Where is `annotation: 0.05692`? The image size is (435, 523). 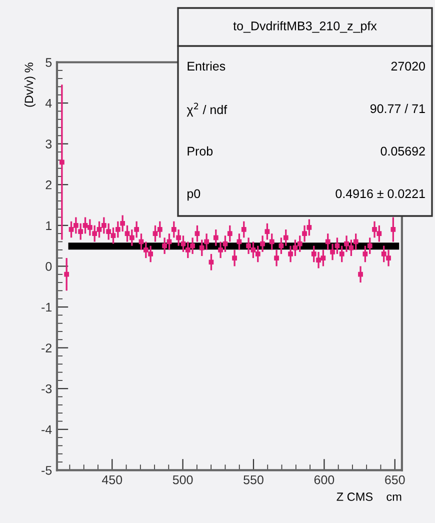
annotation: 0.05692 is located at coordinates (402, 151).